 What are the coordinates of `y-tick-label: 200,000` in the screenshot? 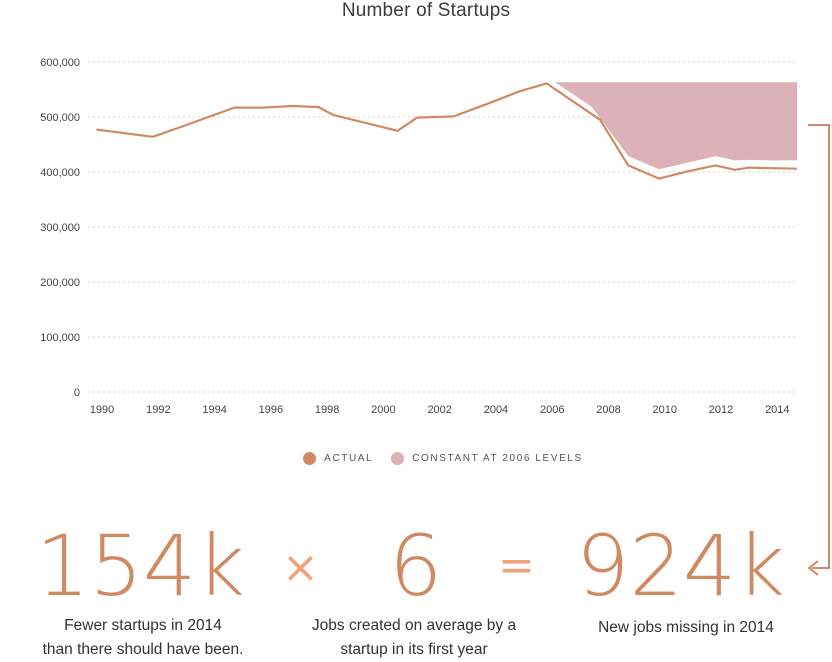 It's located at (60, 283).